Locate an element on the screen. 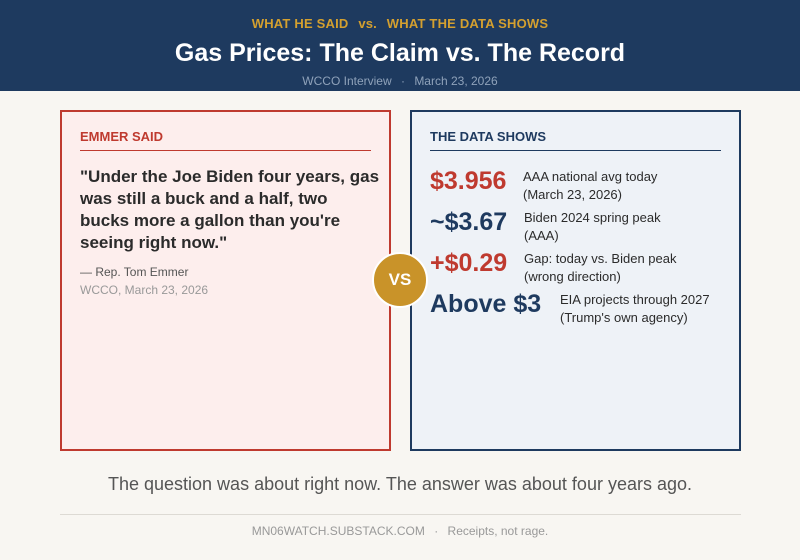 The height and width of the screenshot is (560, 800). subline: WCCO Interview · March 23, 2026 is located at coordinates (400, 81).